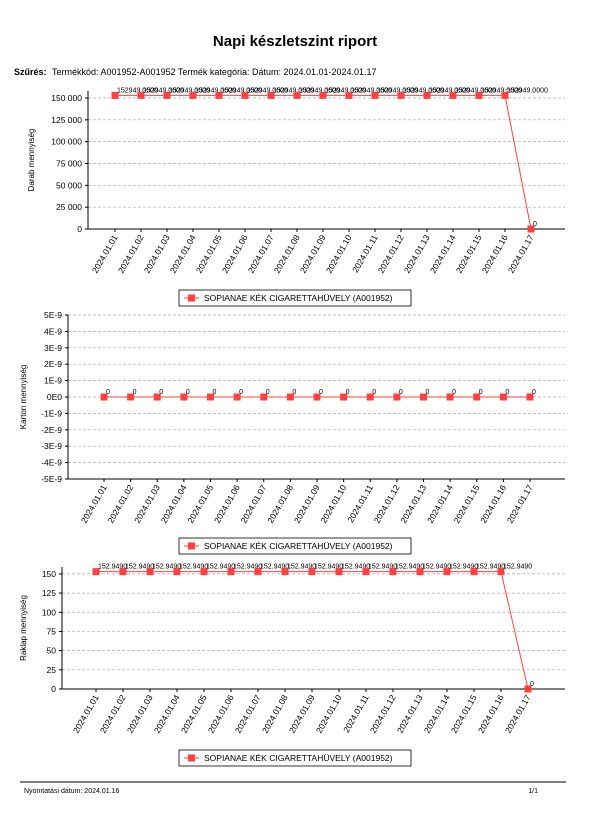 This screenshot has height=830, width=591. I want to click on y-axis-label: Karton mennyiség, so click(23, 397).